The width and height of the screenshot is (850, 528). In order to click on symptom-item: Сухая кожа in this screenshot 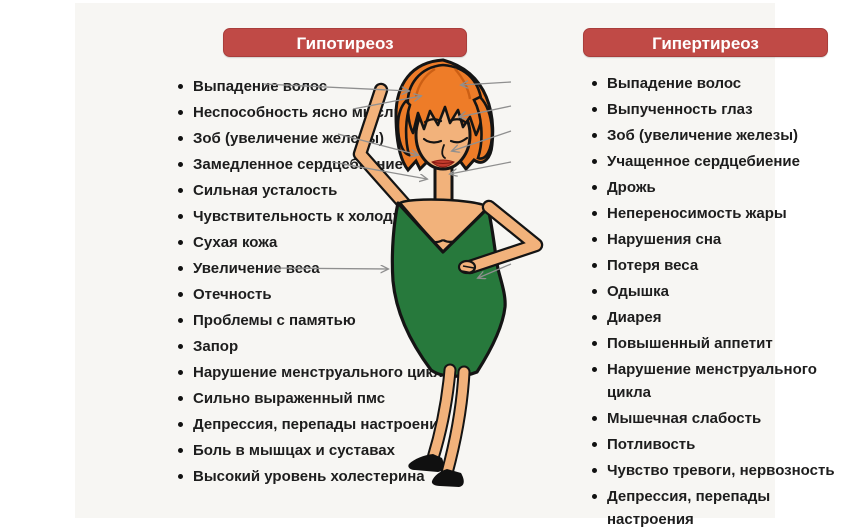, I will do `click(328, 242)`.